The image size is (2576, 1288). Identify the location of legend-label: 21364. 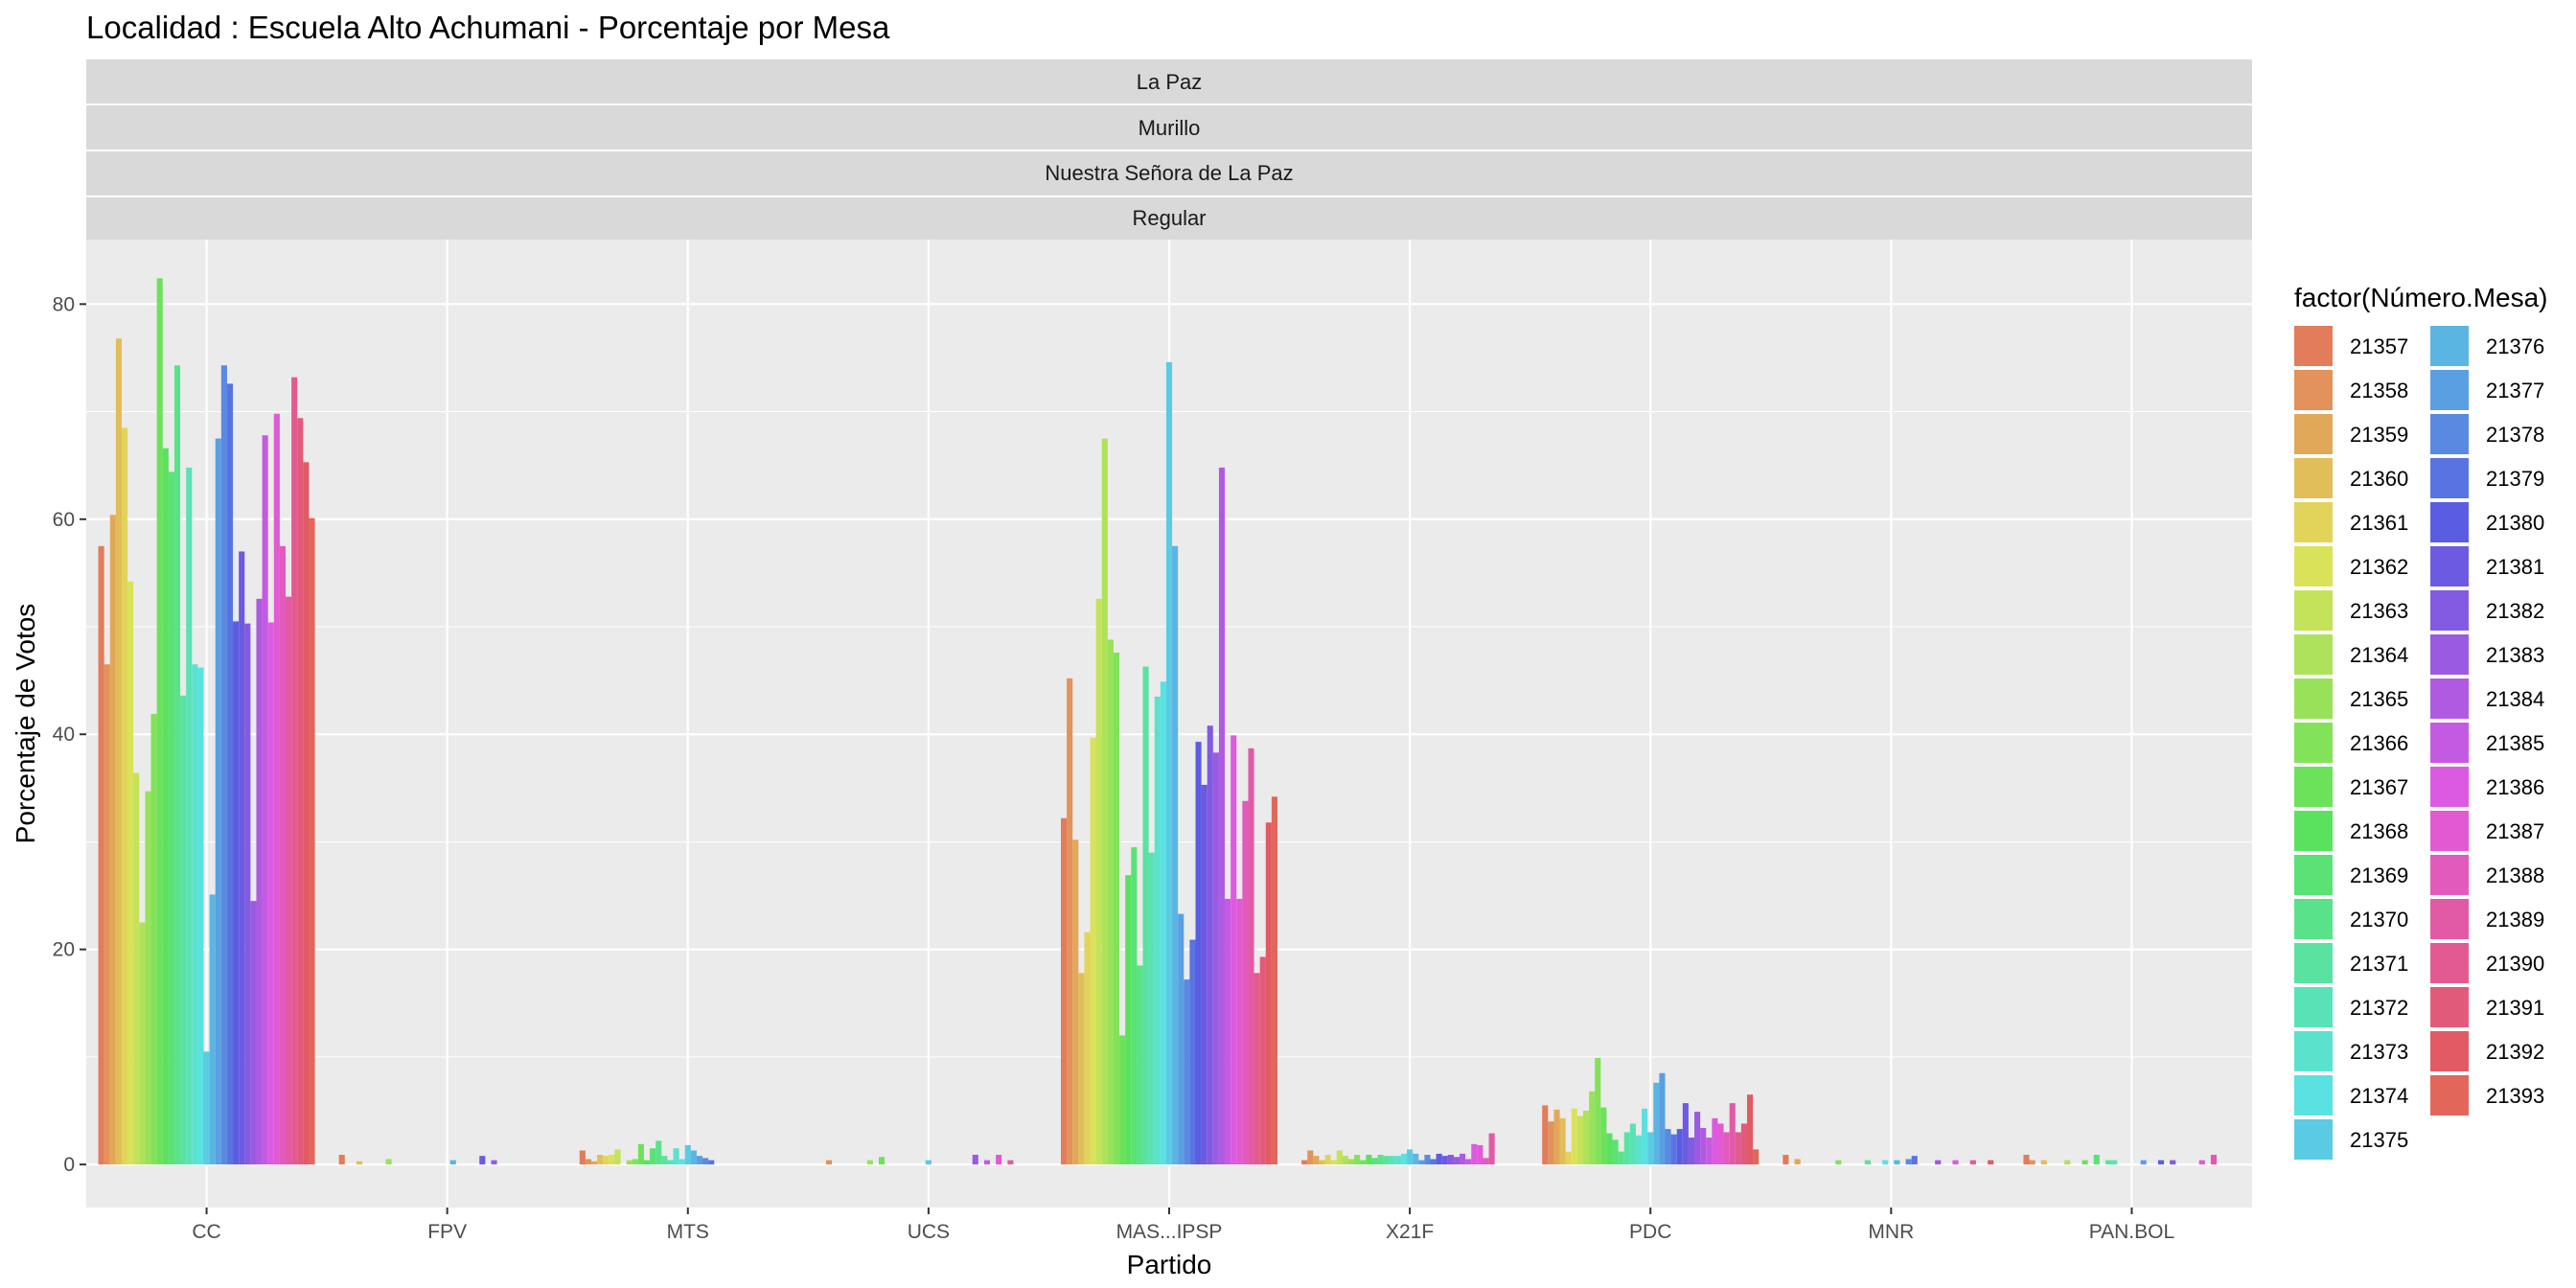
(2379, 655).